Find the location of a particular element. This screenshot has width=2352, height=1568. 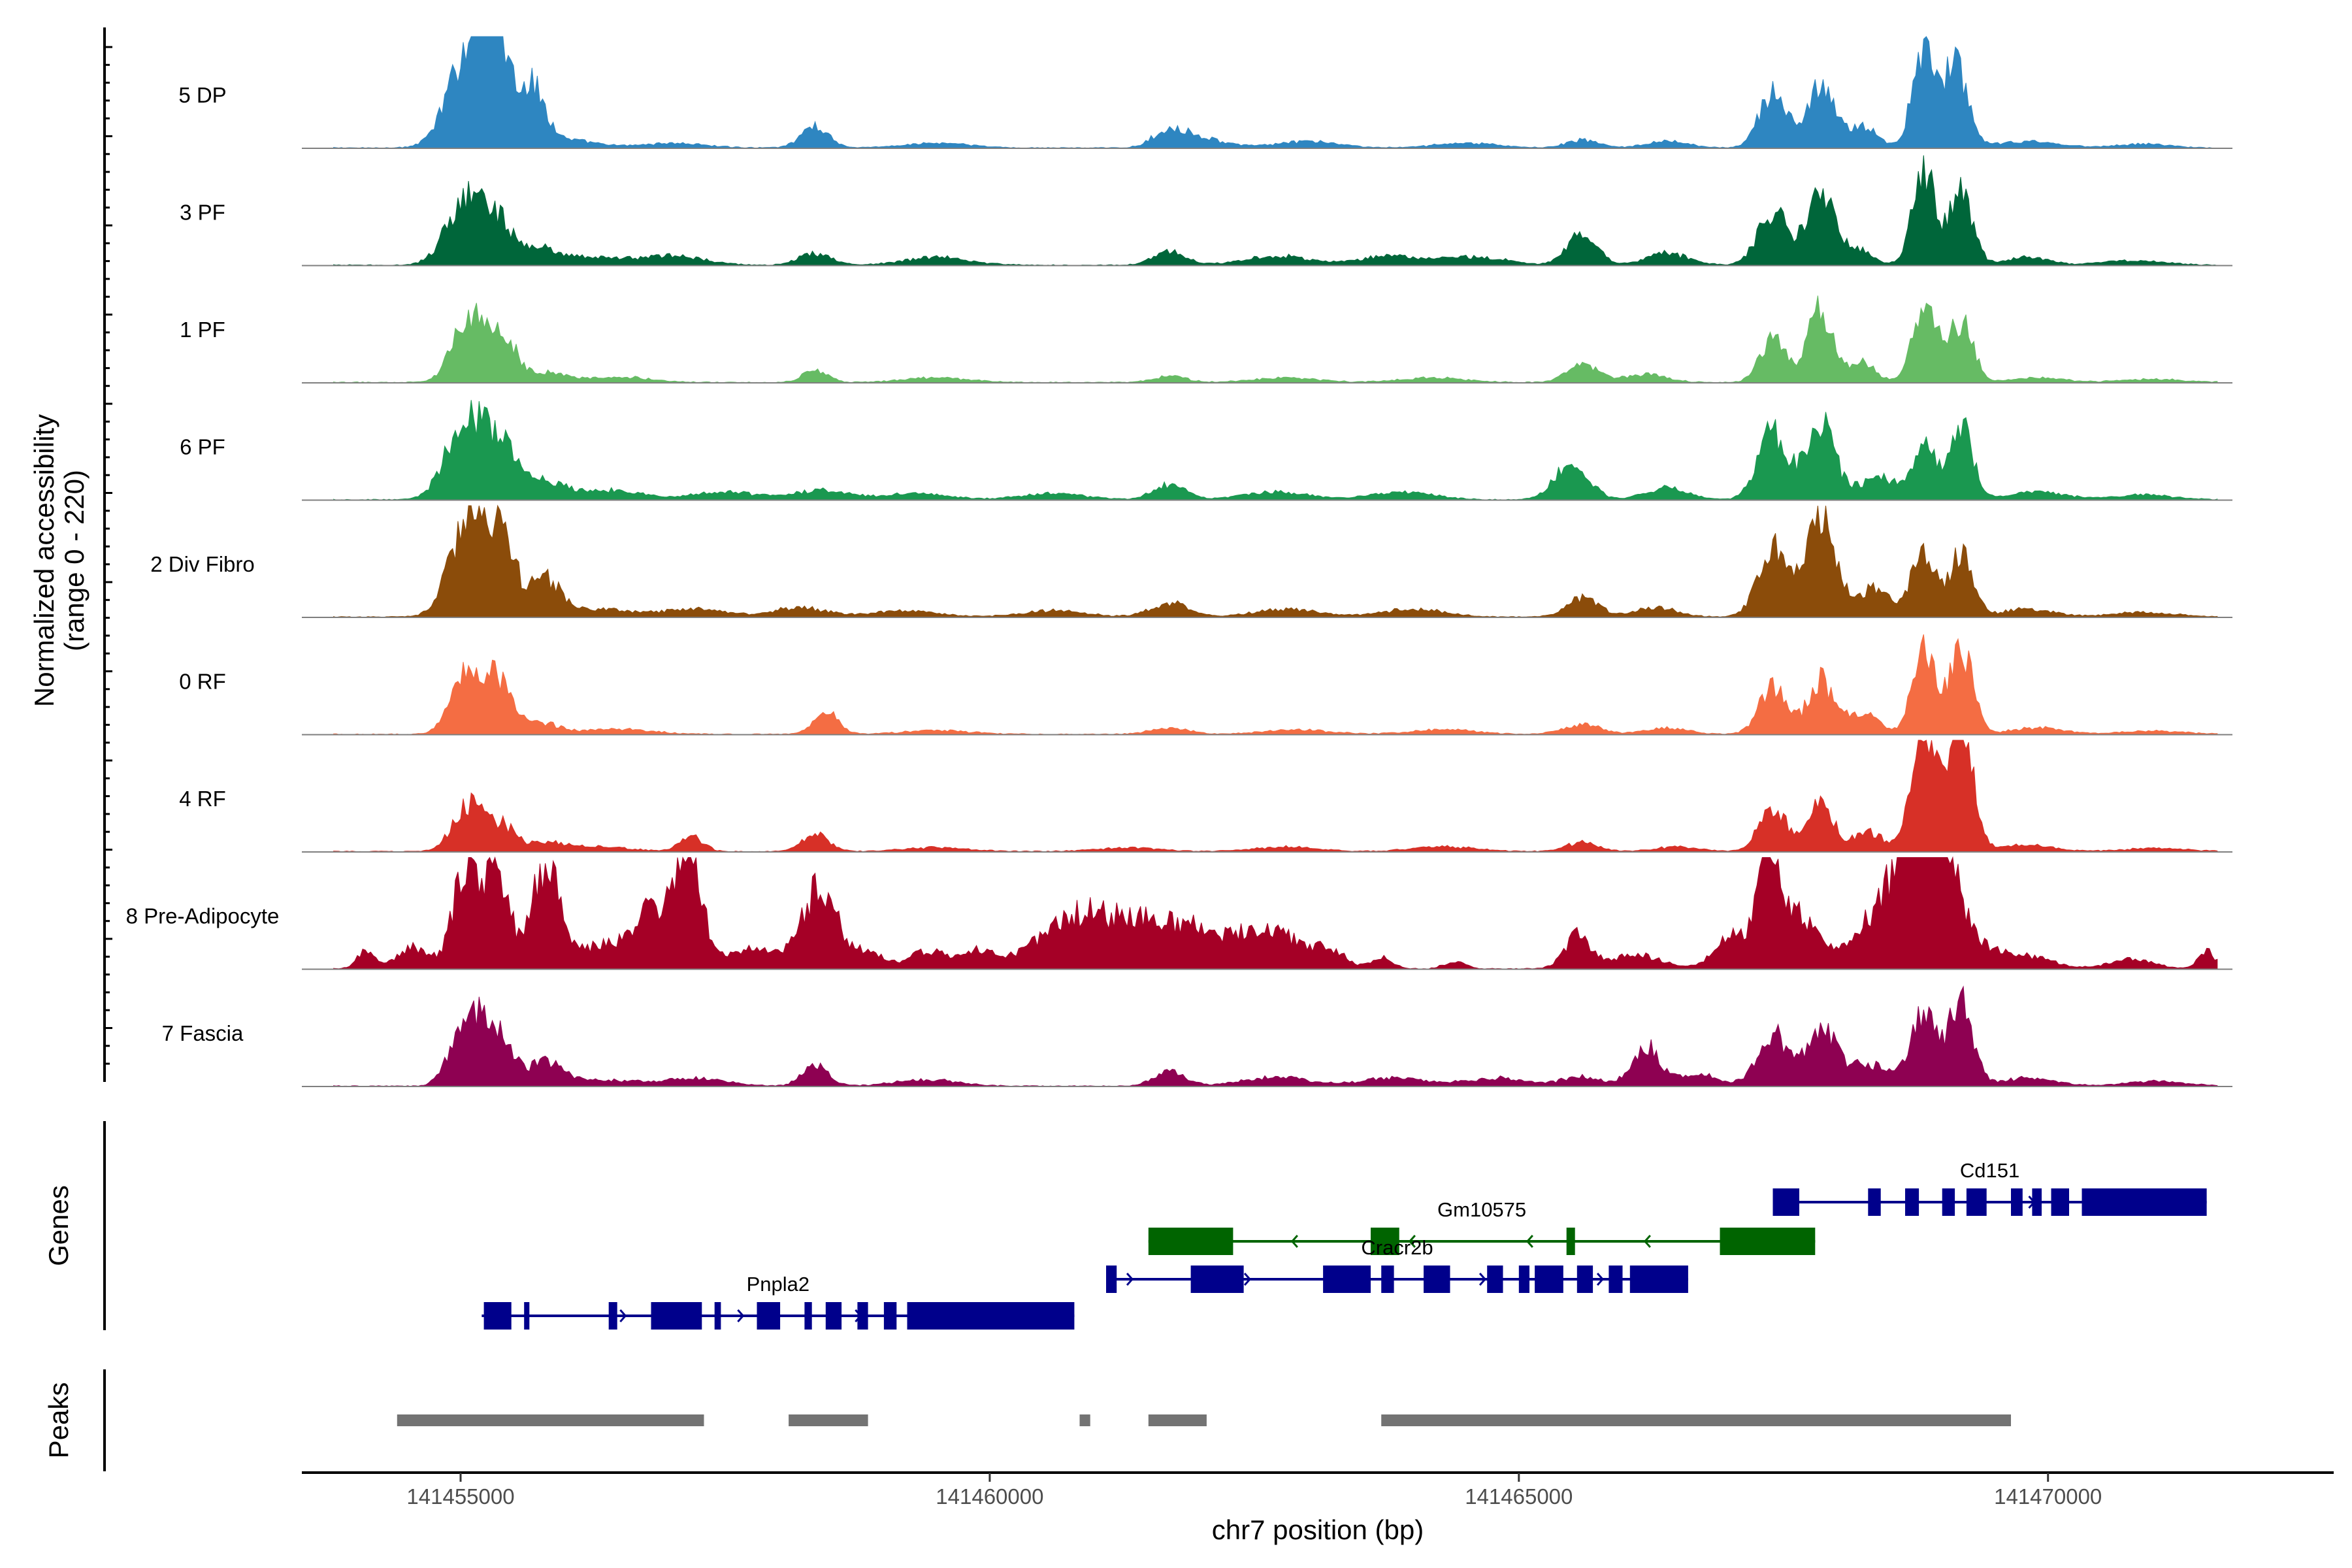

x-tick-label: 141455000 is located at coordinates (460, 1496).